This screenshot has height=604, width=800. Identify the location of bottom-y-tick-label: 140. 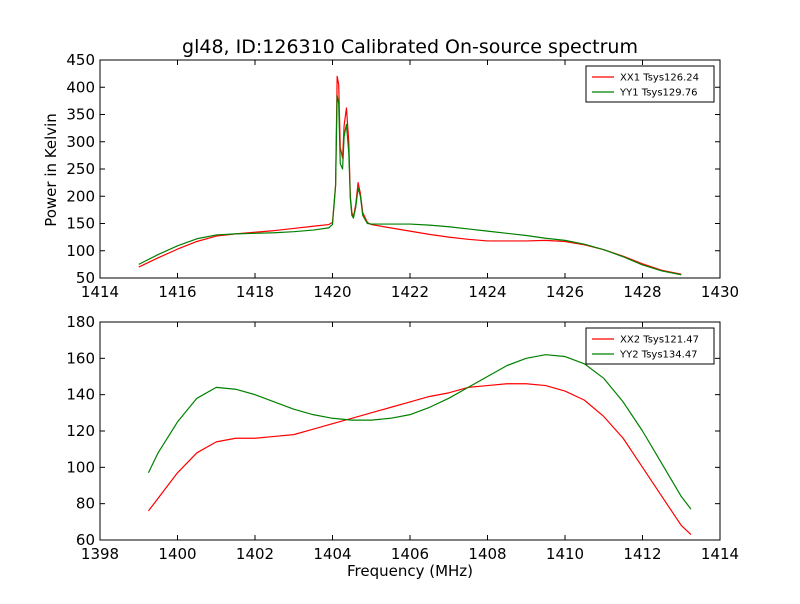
(80, 395).